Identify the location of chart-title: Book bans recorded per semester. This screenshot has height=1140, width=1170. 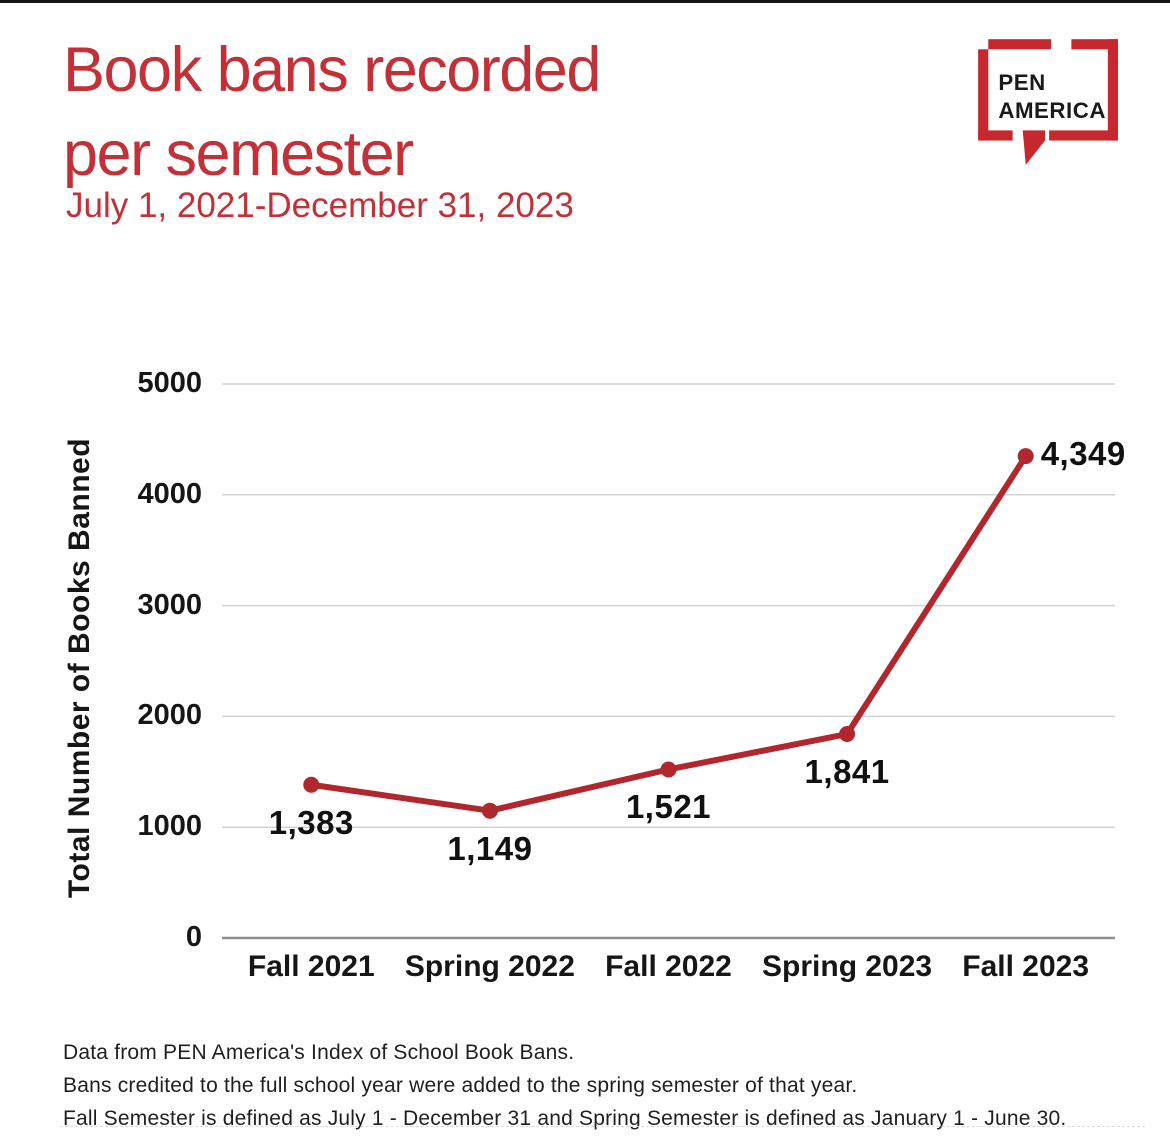
(332, 112).